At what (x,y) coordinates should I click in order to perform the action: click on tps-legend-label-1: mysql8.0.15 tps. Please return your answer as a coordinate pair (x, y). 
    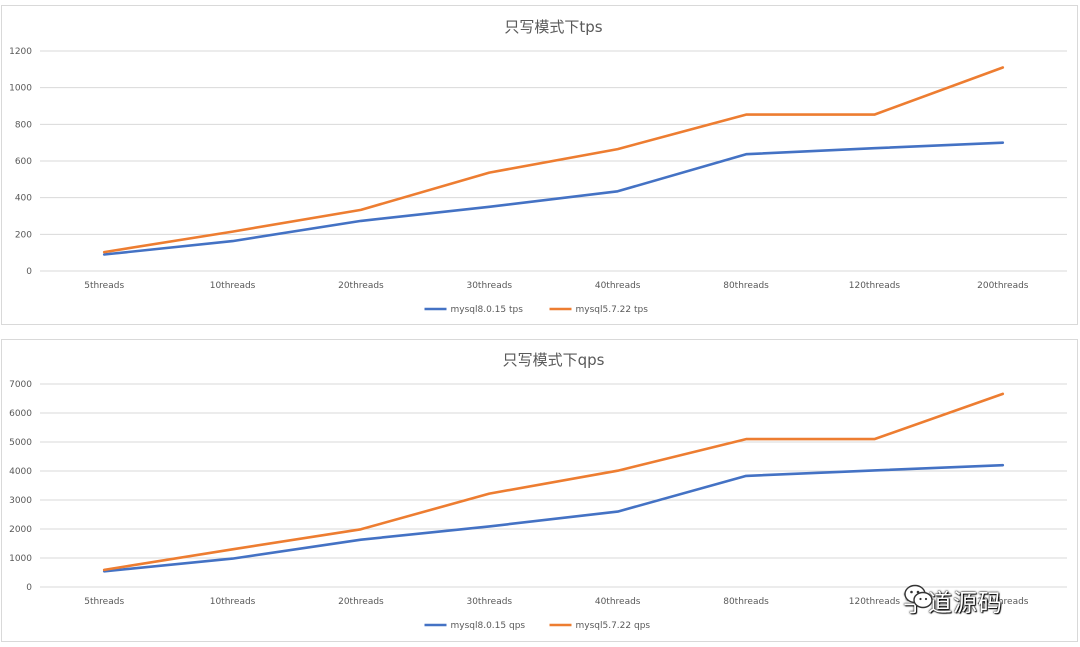
    Looking at the image, I should click on (487, 310).